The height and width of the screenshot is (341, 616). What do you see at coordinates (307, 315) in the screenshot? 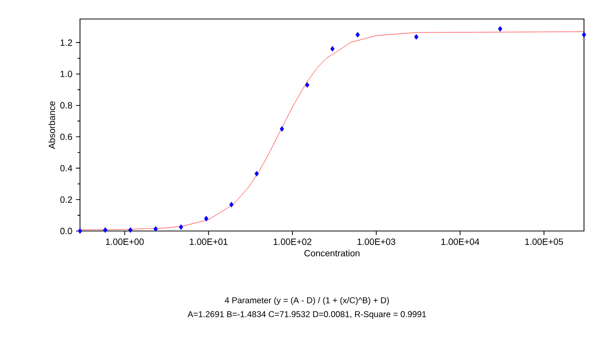
I see `text: A=1.2691 B=-1.4834 C=71.9532 D=0.0081, R-Square = 0.9991` at bounding box center [307, 315].